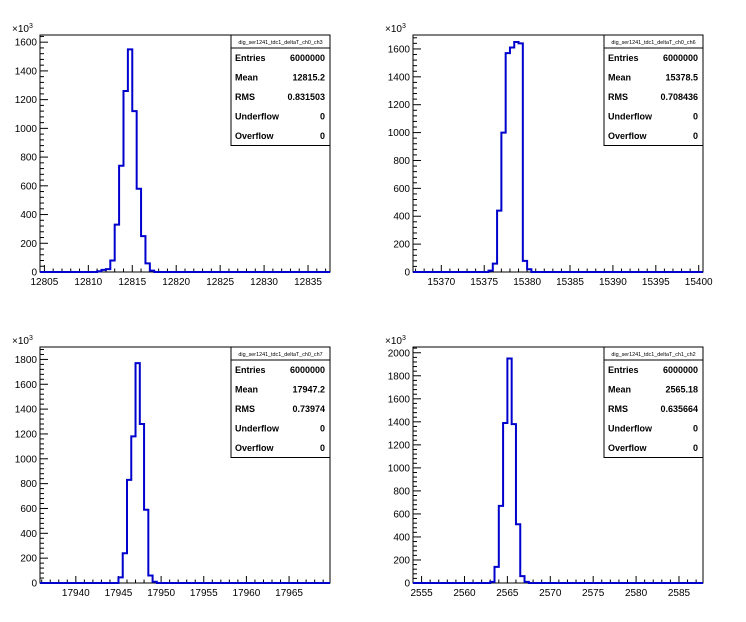 The image size is (746, 622). I want to click on y-tick-label: 1600, so click(399, 49).